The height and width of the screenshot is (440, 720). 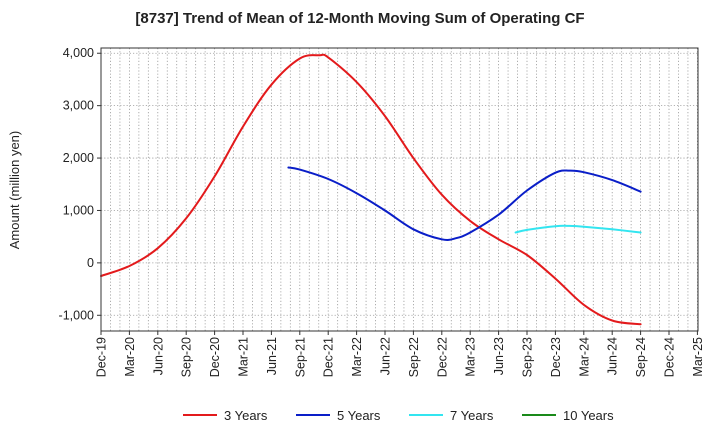 What do you see at coordinates (158, 356) in the screenshot?
I see `x-tick-label: Jun-20` at bounding box center [158, 356].